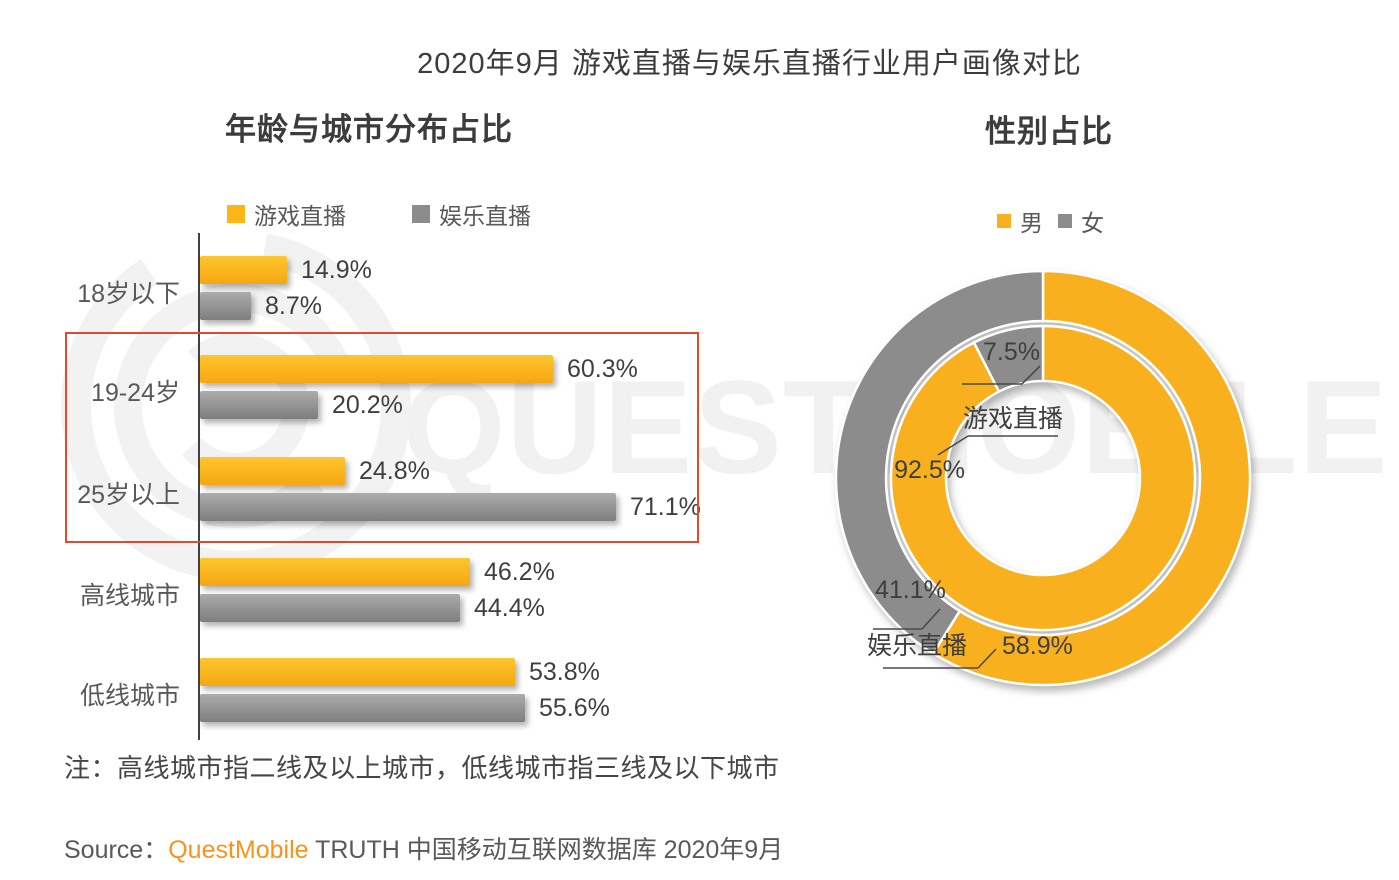 This screenshot has width=1399, height=880. What do you see at coordinates (367, 405) in the screenshot?
I see `bar-value-label: 20.2%` at bounding box center [367, 405].